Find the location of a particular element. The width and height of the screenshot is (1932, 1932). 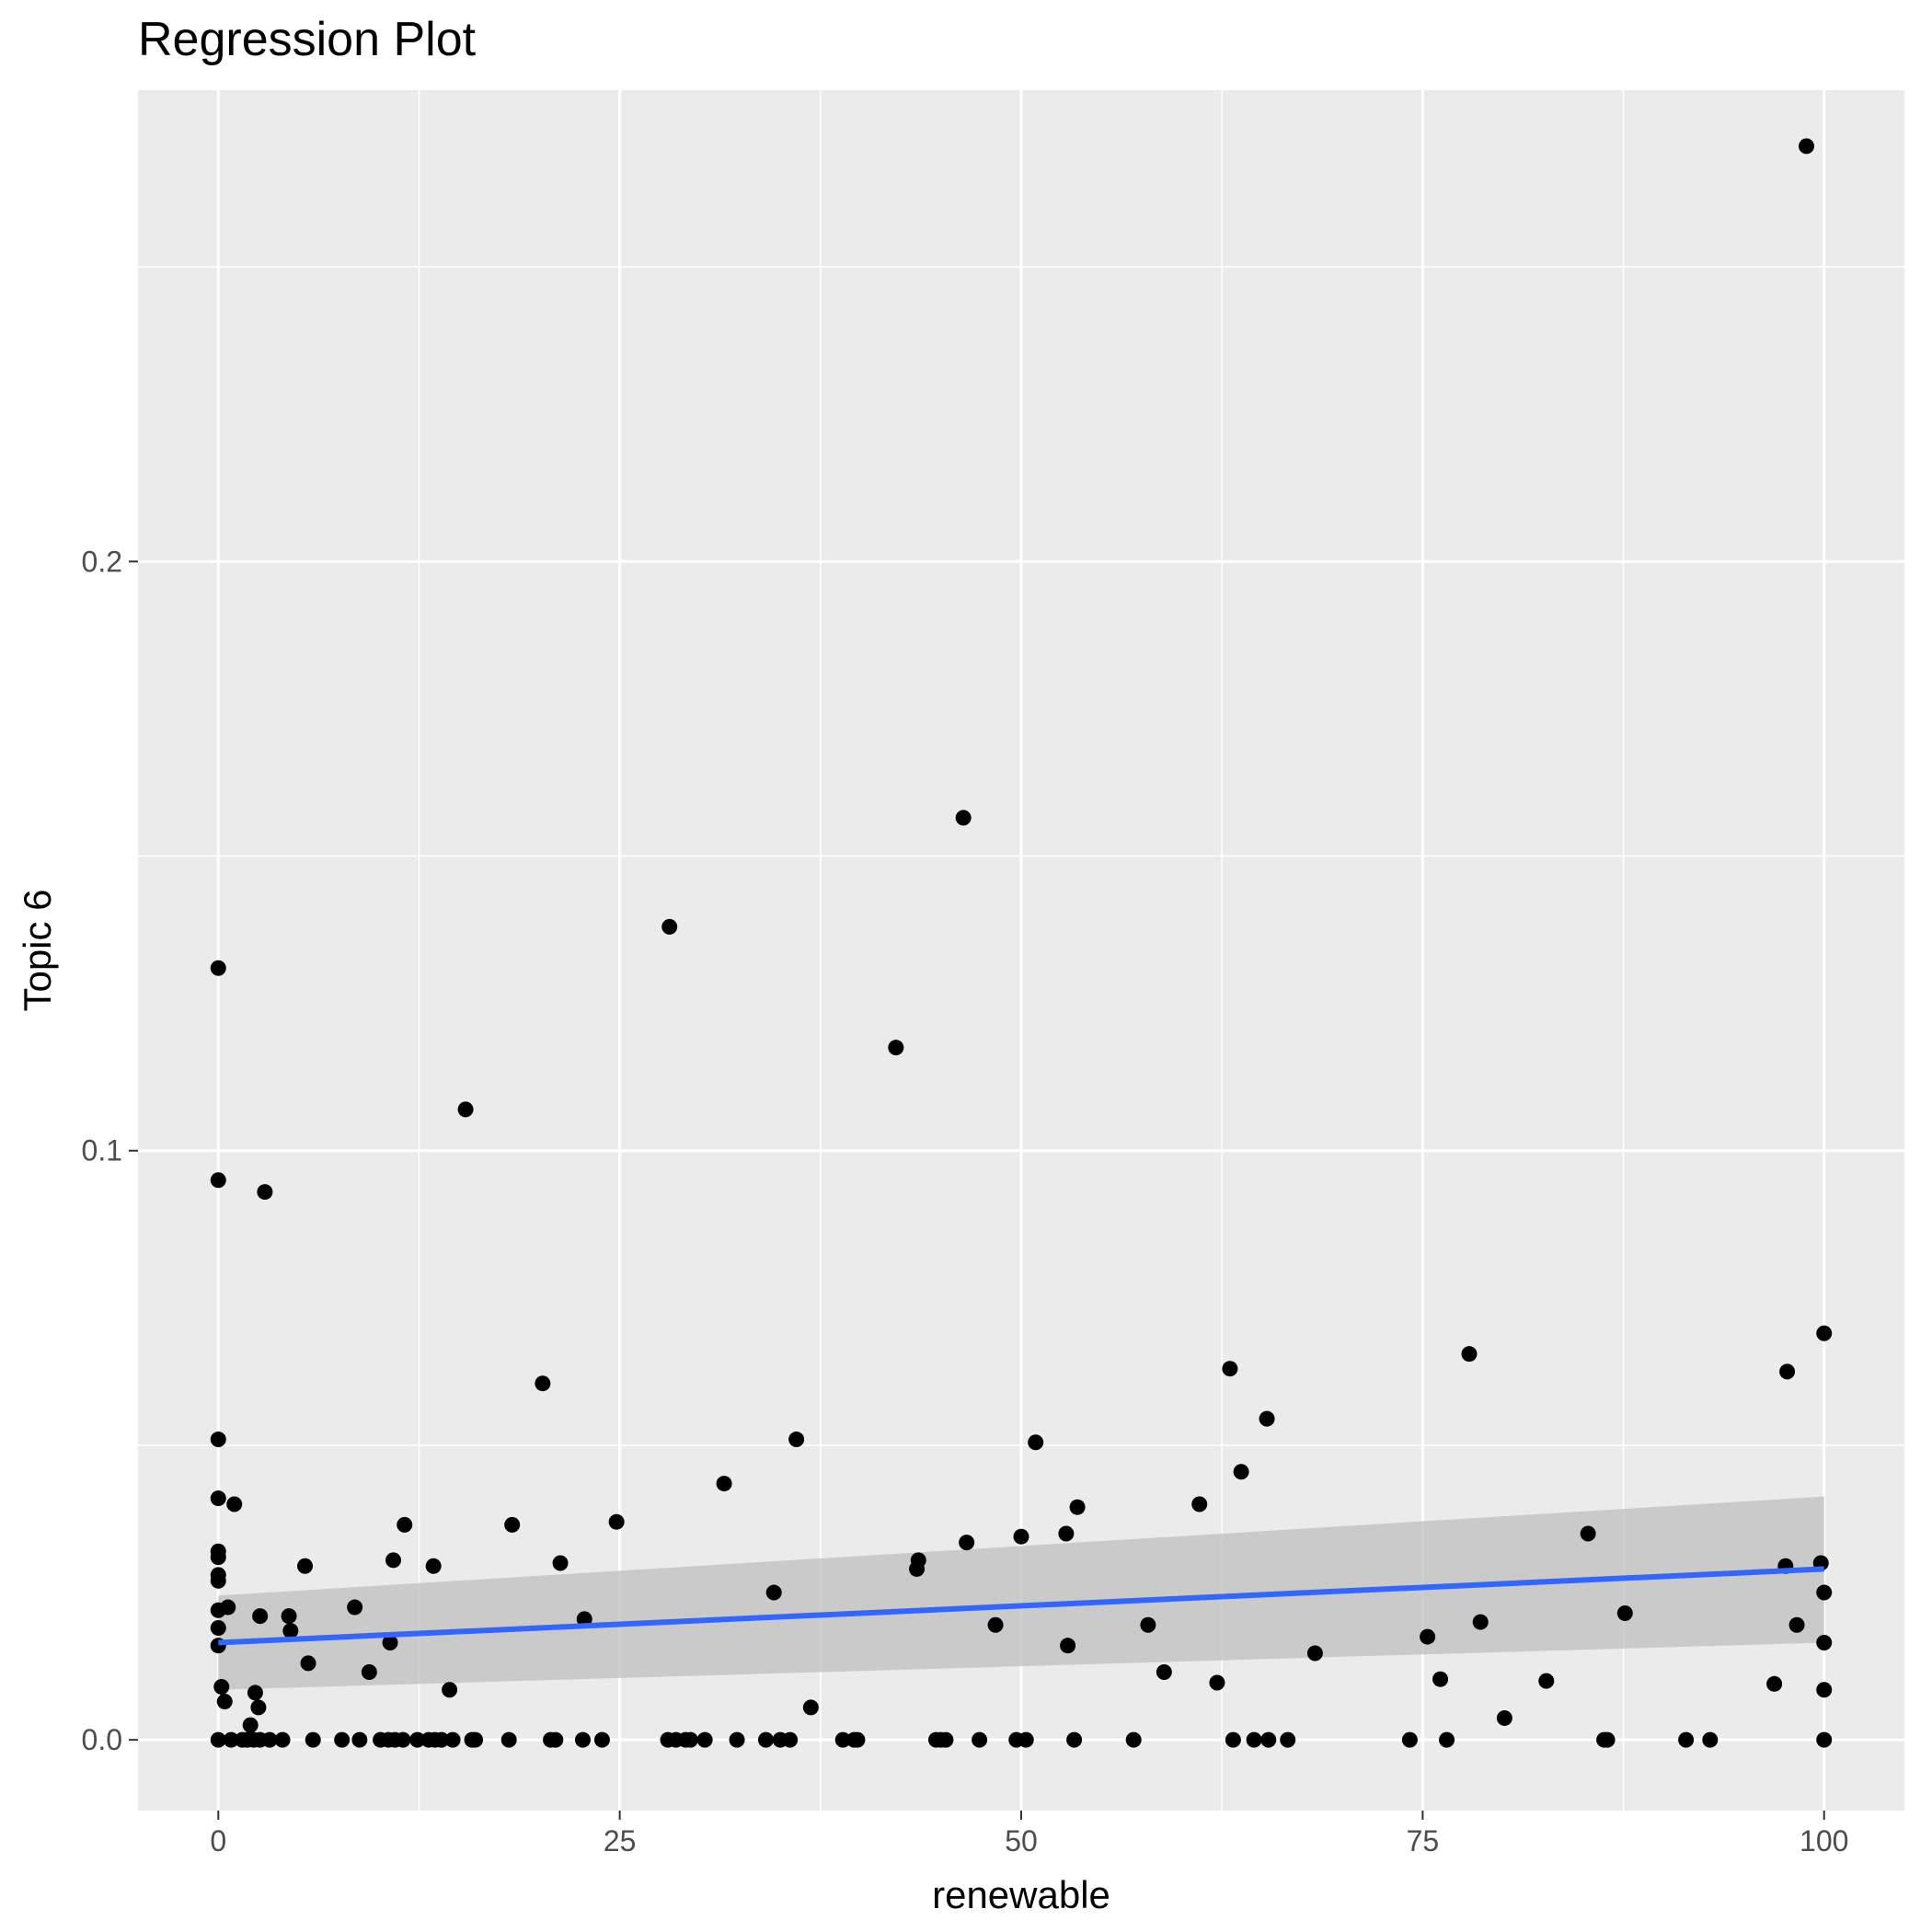

regression-line is located at coordinates (1021, 1606).